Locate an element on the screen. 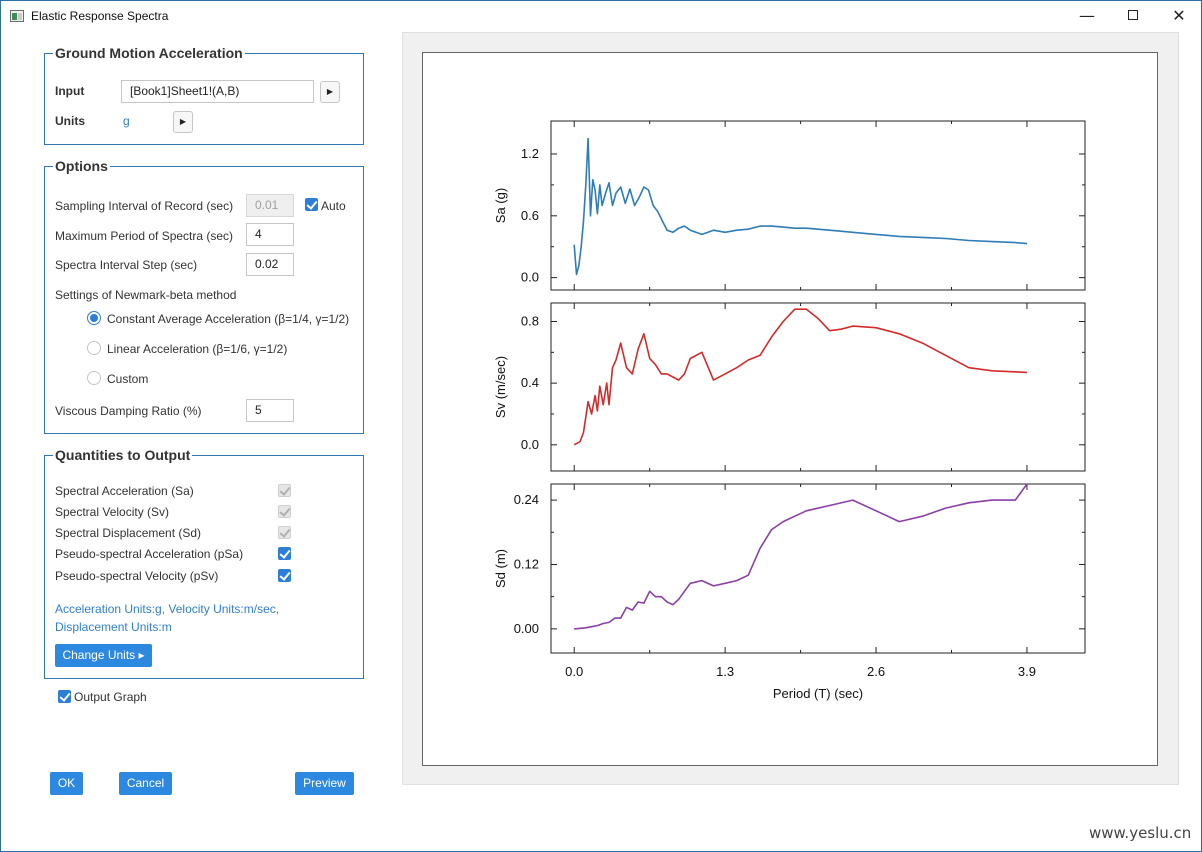 The width and height of the screenshot is (1202, 852). x-axis: 0.0 1.3 2.6 3.9 is located at coordinates (800, 671).